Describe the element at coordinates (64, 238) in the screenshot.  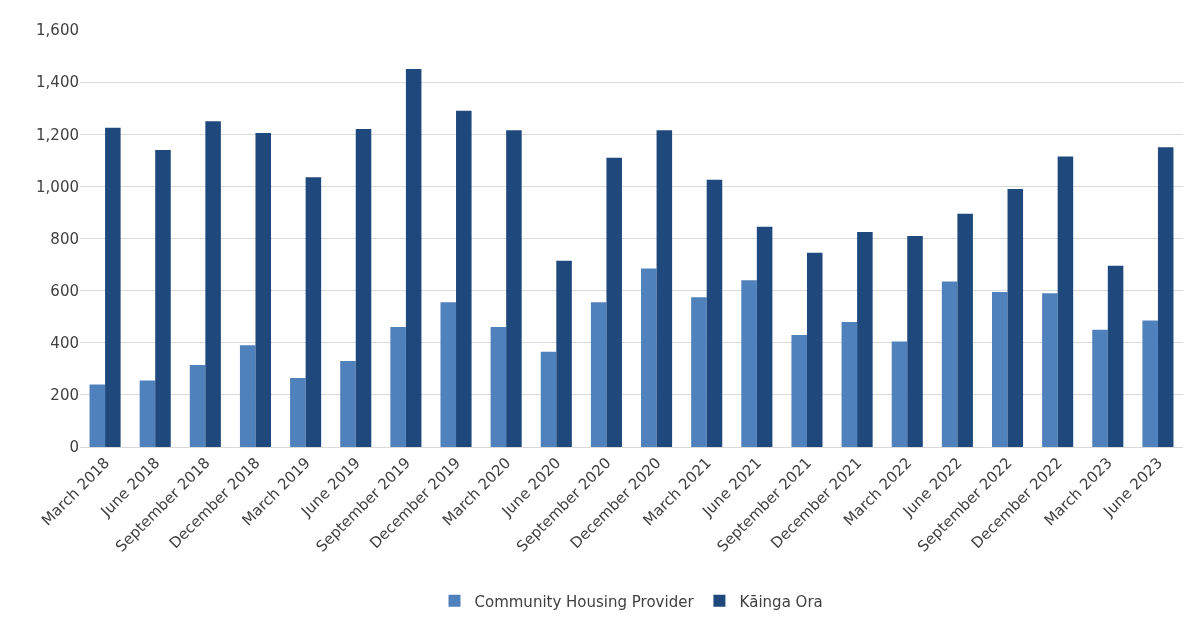
I see `y-tick-label: 800` at that location.